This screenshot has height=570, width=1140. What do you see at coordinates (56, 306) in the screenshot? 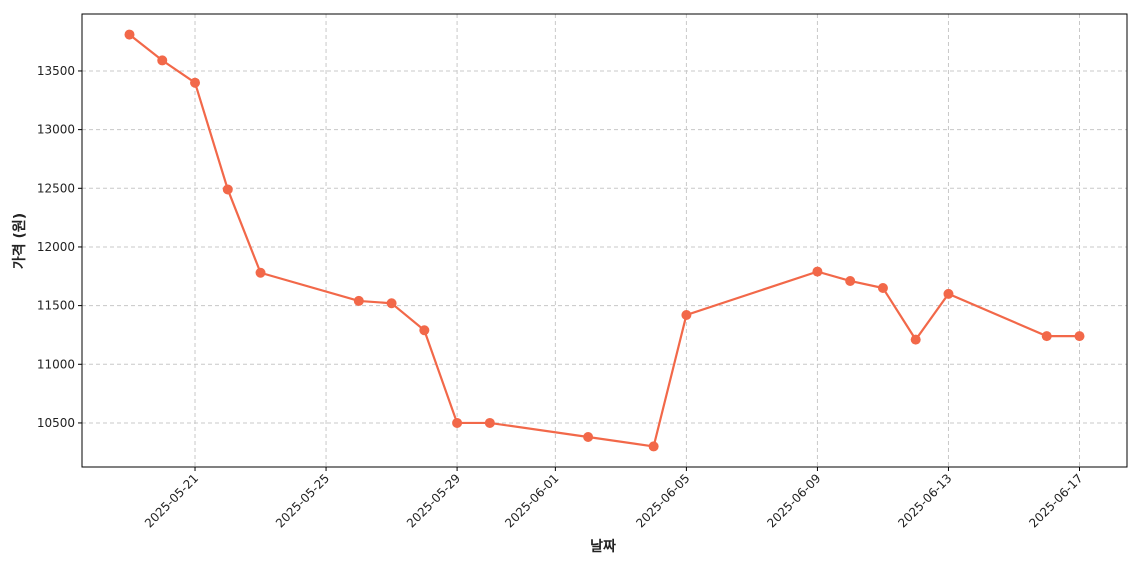
I see `y-tick-label: 11500` at bounding box center [56, 306].